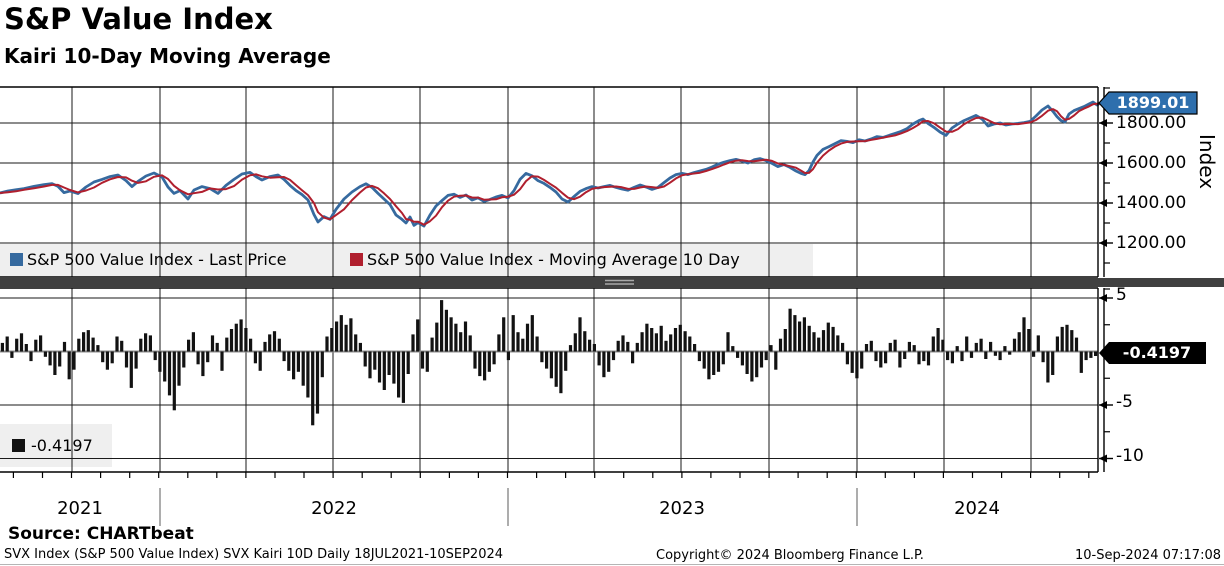  What do you see at coordinates (62, 445) in the screenshot?
I see `kairi-legend-value: -0.4197` at bounding box center [62, 445].